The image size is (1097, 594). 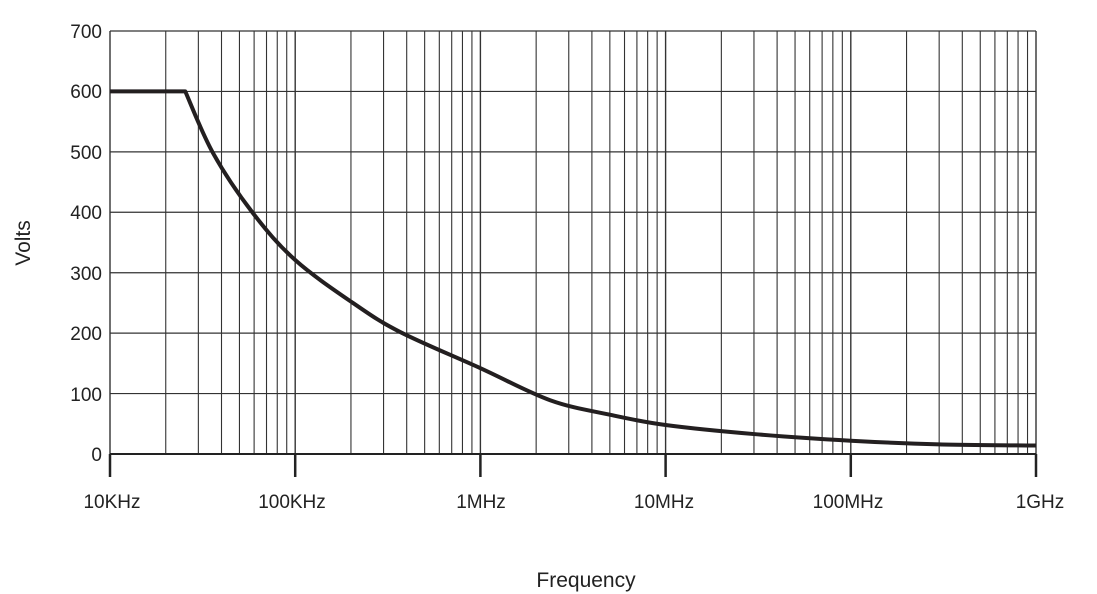 I want to click on x-axis-label: Frequency, so click(x=586, y=580).